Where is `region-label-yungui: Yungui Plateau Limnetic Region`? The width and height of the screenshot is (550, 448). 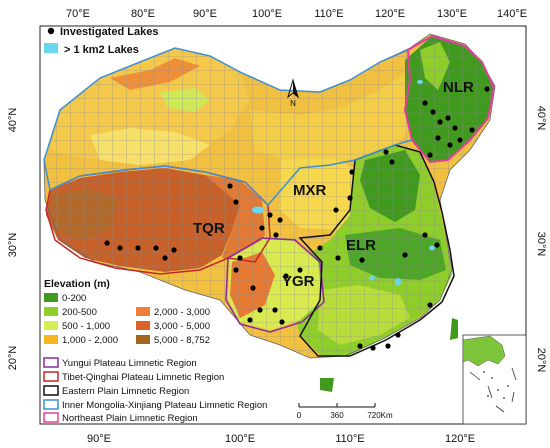
region-label-yungui: Yungui Plateau Limnetic Region is located at coordinates (129, 363).